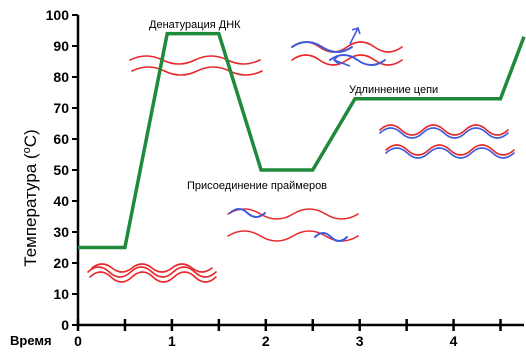 Image resolution: width=526 pixels, height=352 pixels. What do you see at coordinates (61, 139) in the screenshot?
I see `y-tick-label: 60` at bounding box center [61, 139].